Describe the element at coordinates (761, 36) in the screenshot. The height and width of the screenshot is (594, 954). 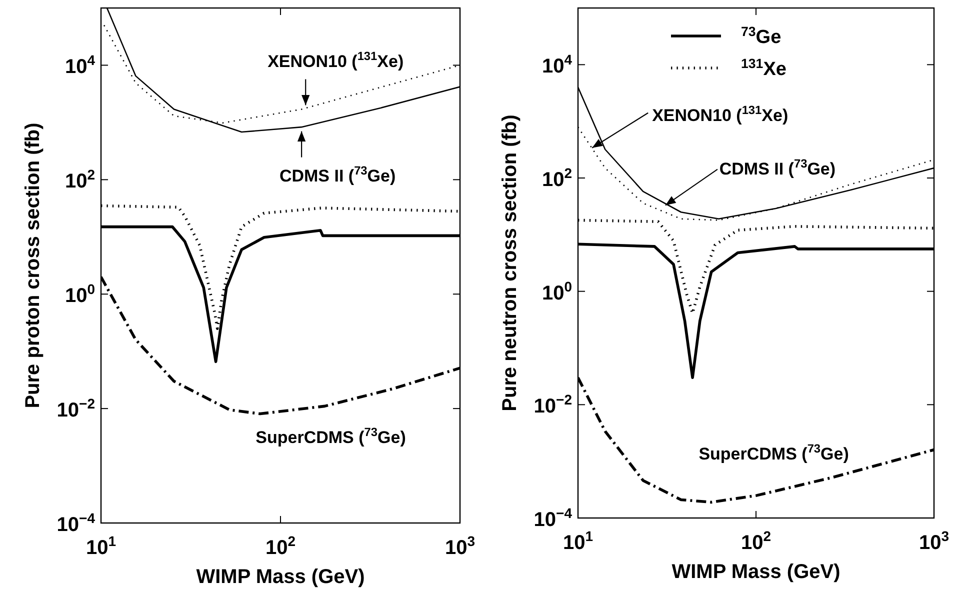
I see `legend-label: $^{73}$Ge` at that location.